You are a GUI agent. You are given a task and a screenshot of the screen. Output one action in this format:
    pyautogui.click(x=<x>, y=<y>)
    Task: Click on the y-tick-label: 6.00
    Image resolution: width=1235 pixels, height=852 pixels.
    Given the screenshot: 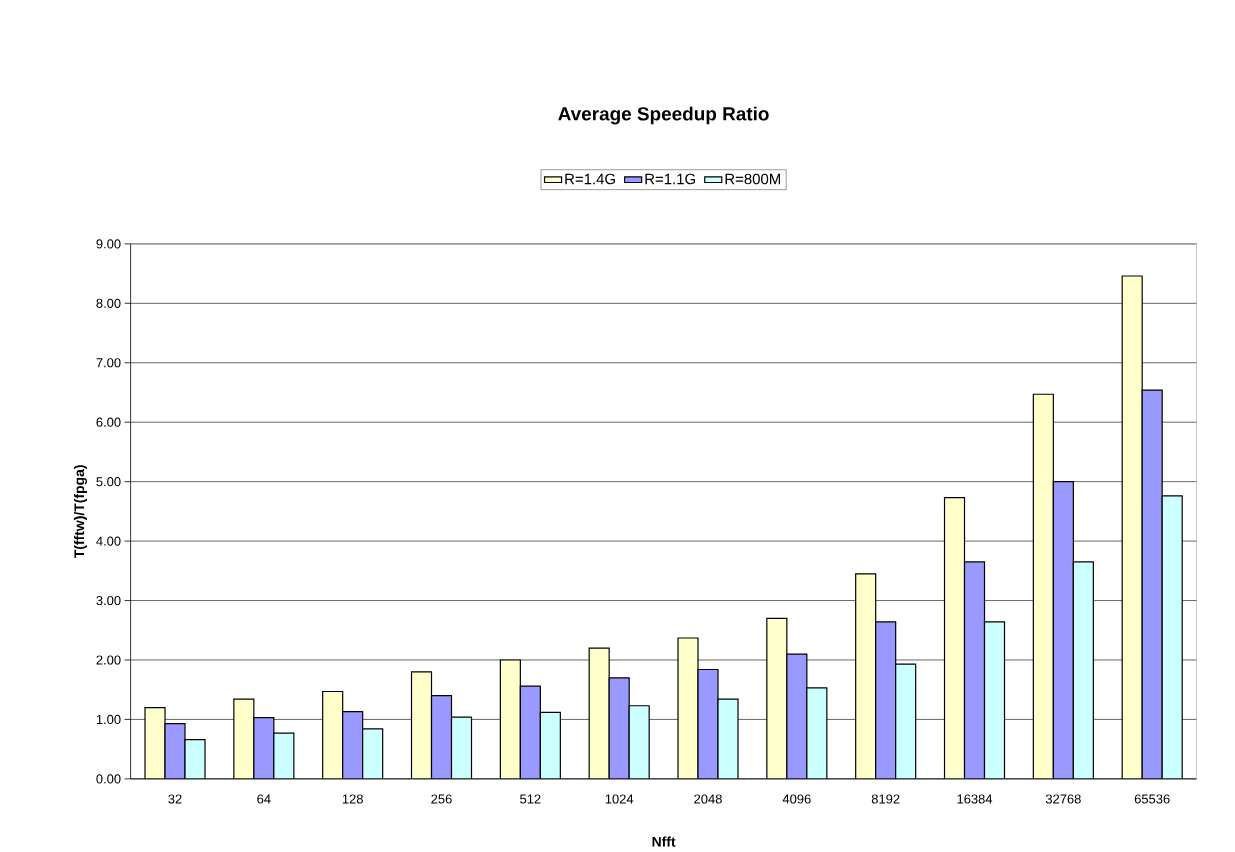 What is the action you would take?
    pyautogui.click(x=108, y=422)
    